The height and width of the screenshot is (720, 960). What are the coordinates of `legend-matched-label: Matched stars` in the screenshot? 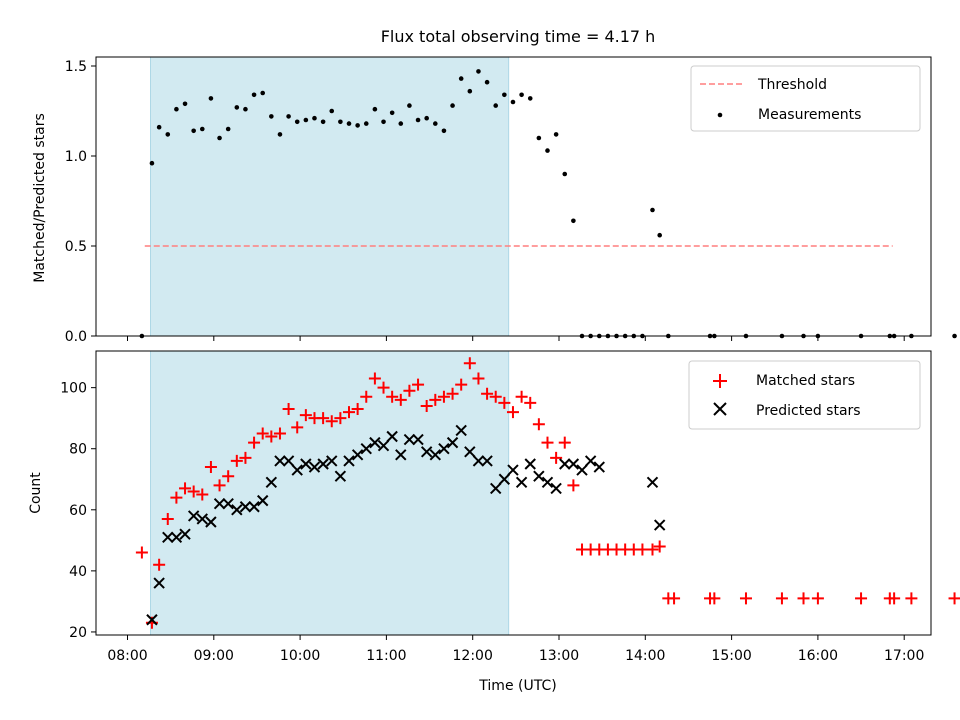 It's located at (805, 381).